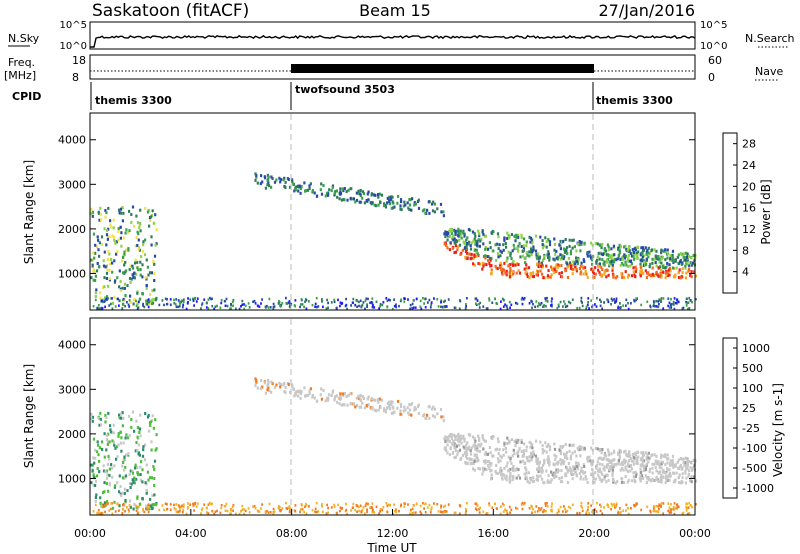 The height and width of the screenshot is (554, 800). Describe the element at coordinates (21, 62) in the screenshot. I see `freq-label: Freq.` at that location.